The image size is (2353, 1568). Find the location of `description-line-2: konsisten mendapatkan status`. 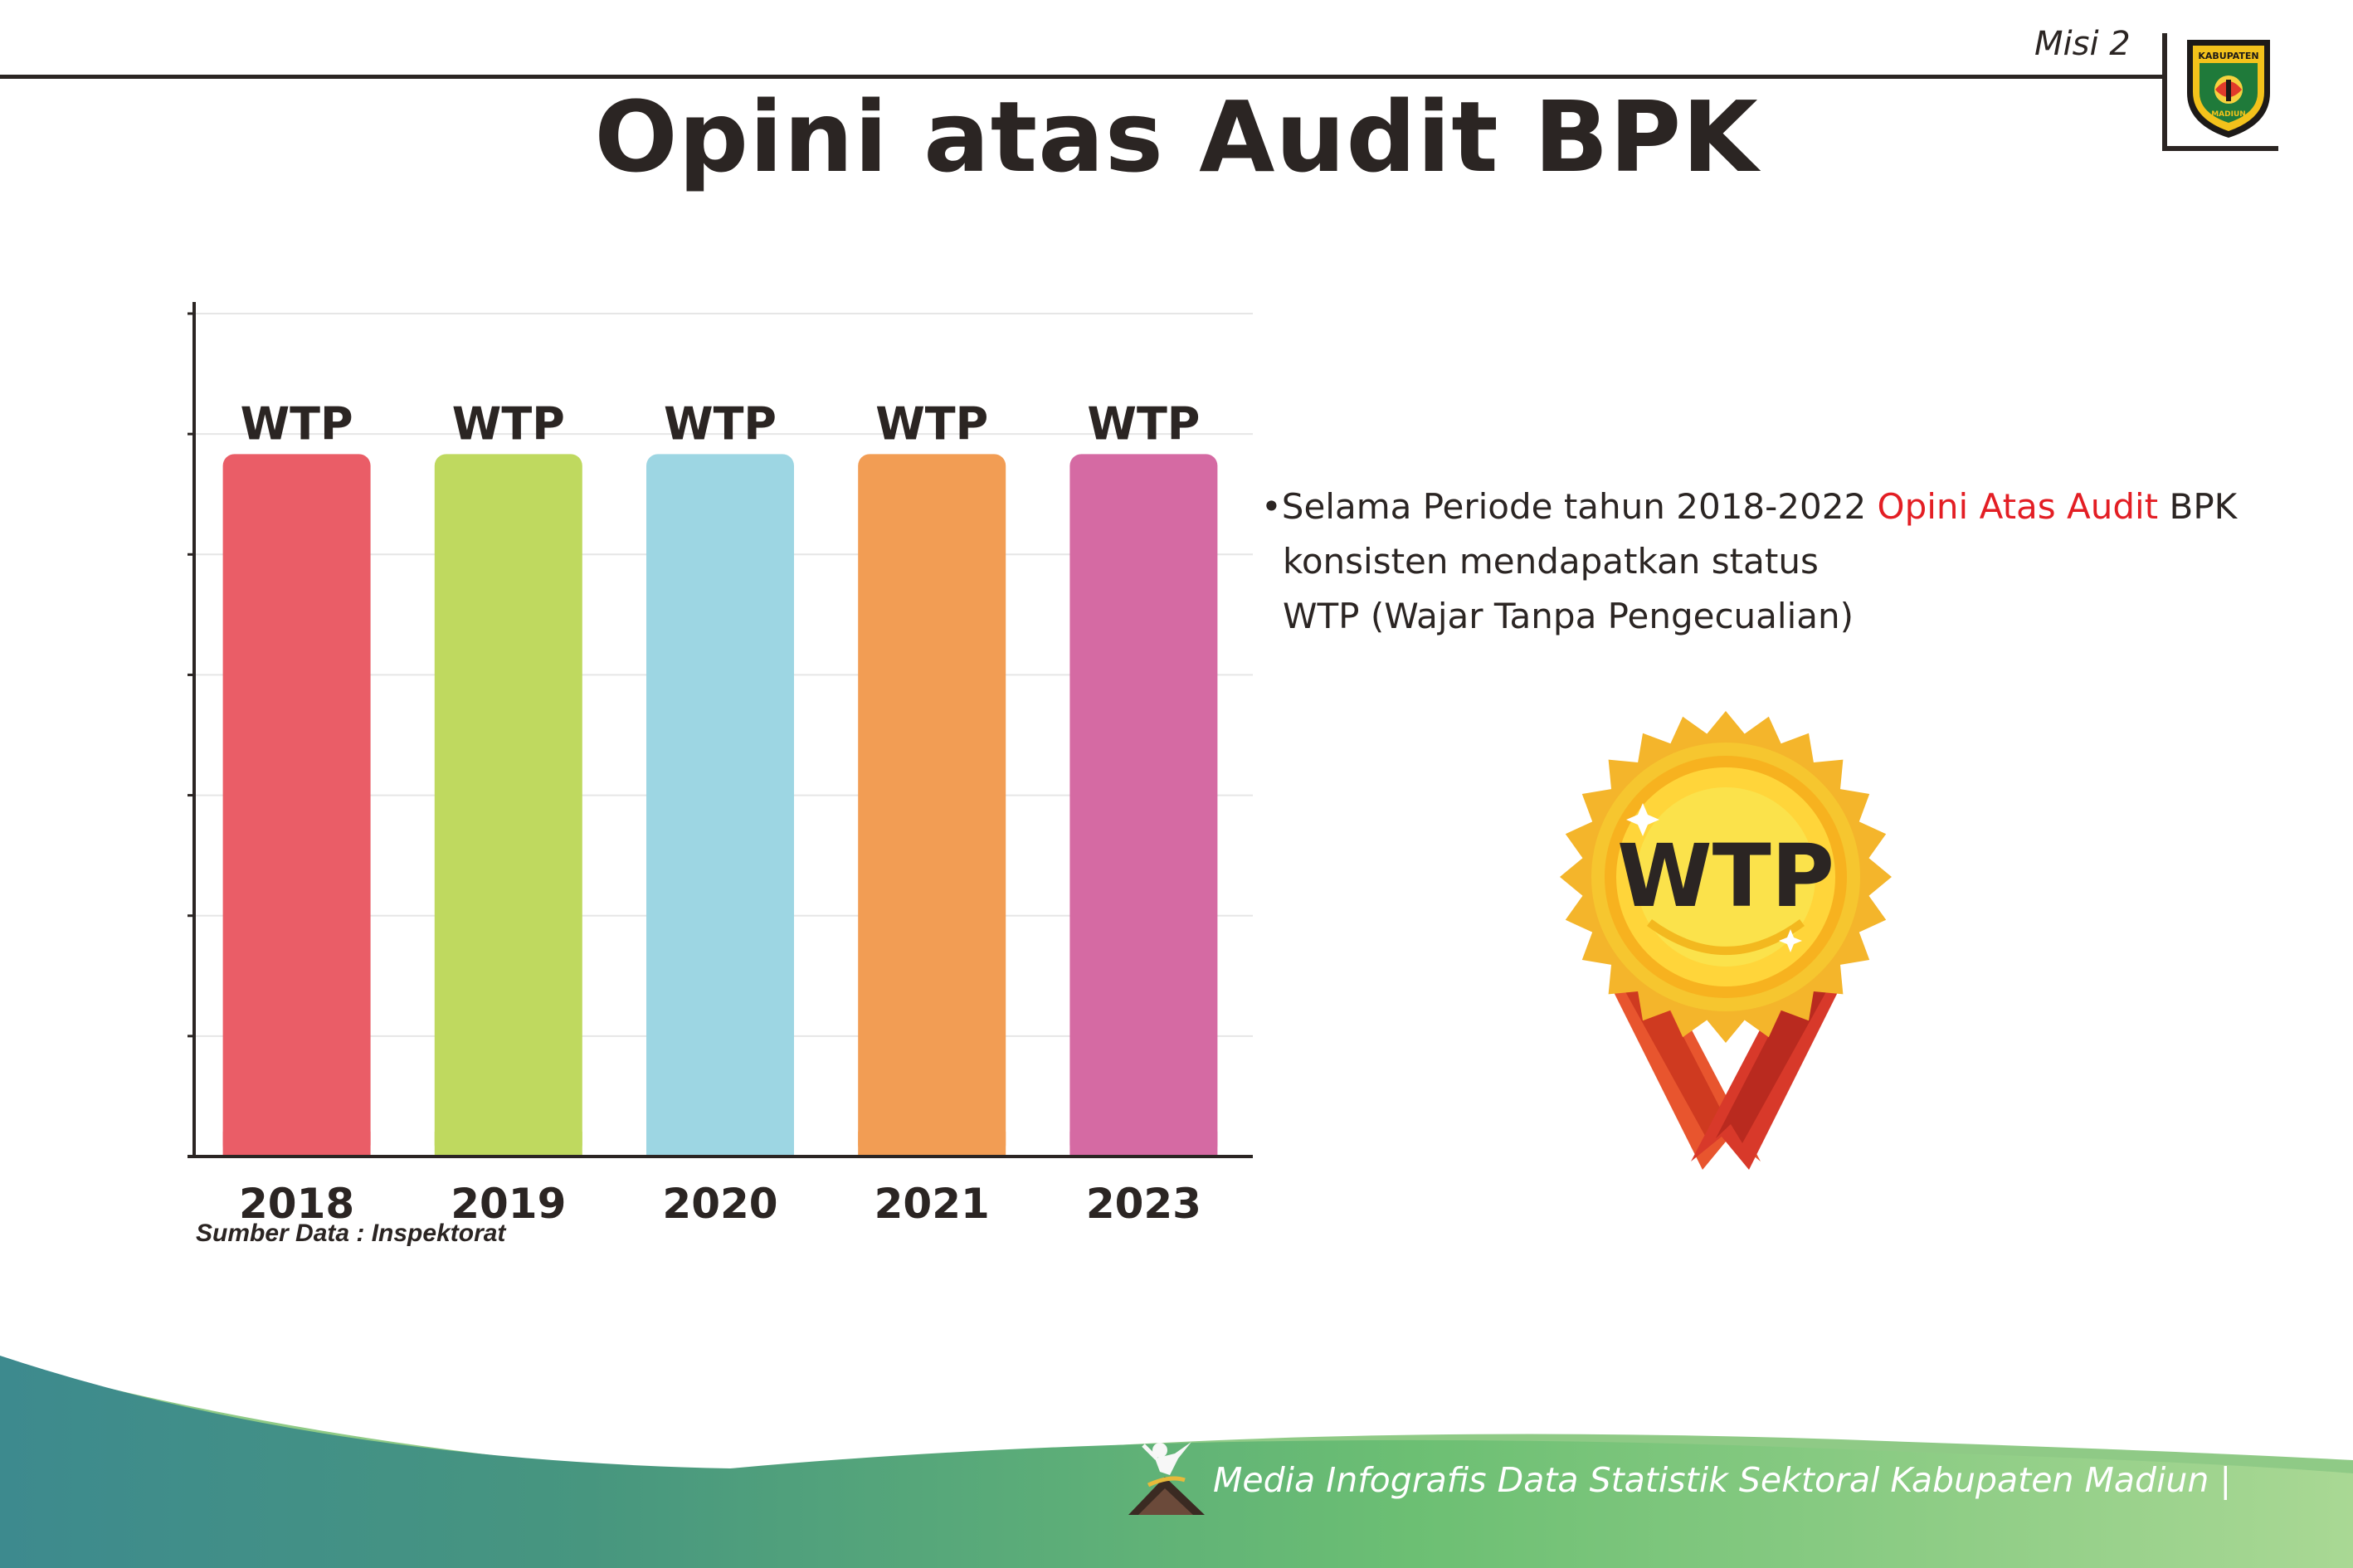

description-line-2: konsisten mendapatkan status is located at coordinates (1551, 561).